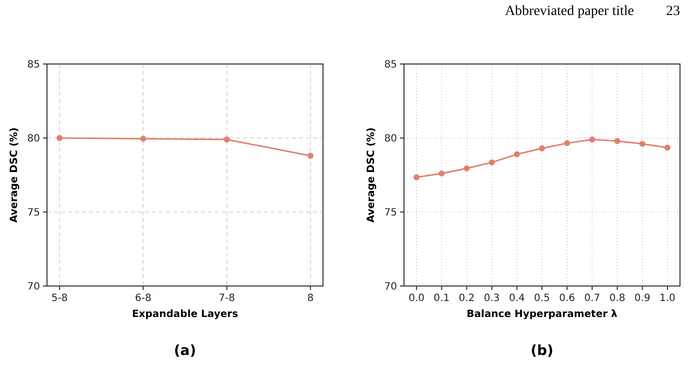  What do you see at coordinates (569, 11) in the screenshot?
I see `text: Abbreviated paper title` at bounding box center [569, 11].